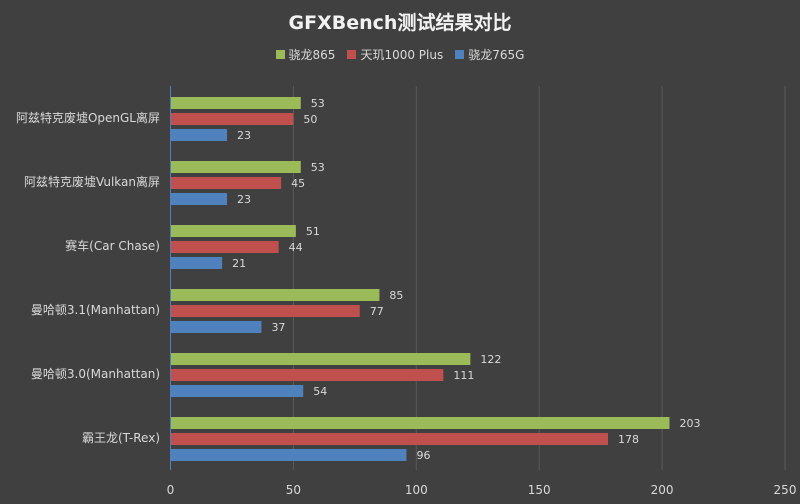 This screenshot has height=504, width=800. I want to click on data-label: 21, so click(239, 263).